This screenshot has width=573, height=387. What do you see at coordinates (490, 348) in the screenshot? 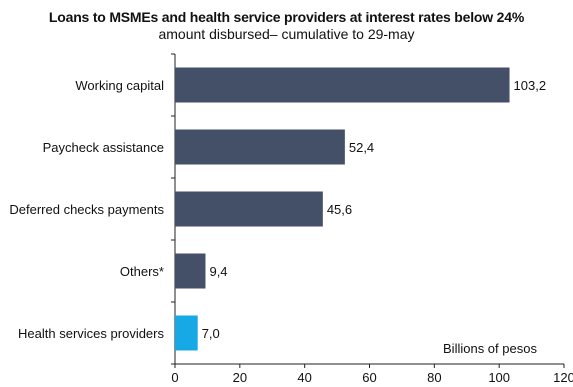
I see `unit-label: Billions of pesos` at bounding box center [490, 348].